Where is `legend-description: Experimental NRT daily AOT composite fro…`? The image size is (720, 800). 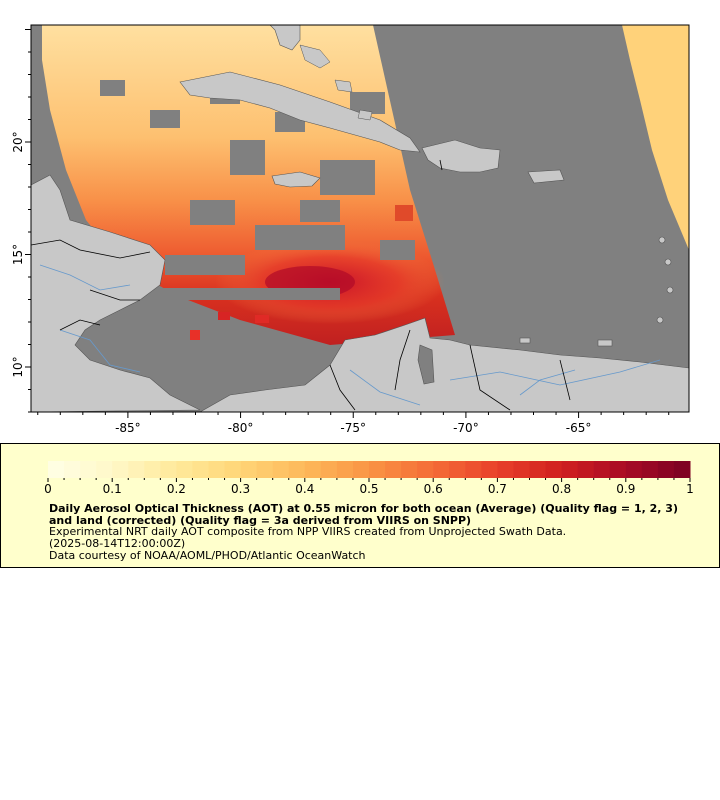
legend-description: Experimental NRT daily AOT composite fro… is located at coordinates (308, 531).